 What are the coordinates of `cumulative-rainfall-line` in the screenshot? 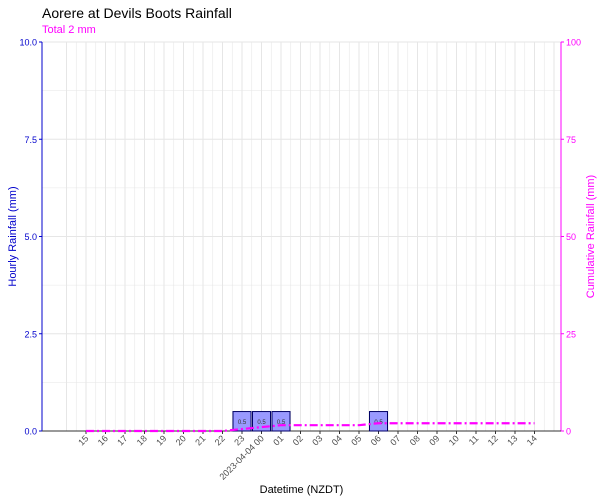 It's located at (310, 427).